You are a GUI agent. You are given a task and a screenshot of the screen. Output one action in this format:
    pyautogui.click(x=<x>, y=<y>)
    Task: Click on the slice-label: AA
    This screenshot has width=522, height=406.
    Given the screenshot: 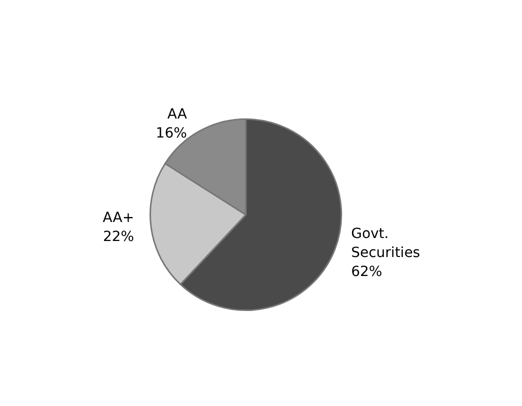 What is the action you would take?
    pyautogui.click(x=177, y=114)
    